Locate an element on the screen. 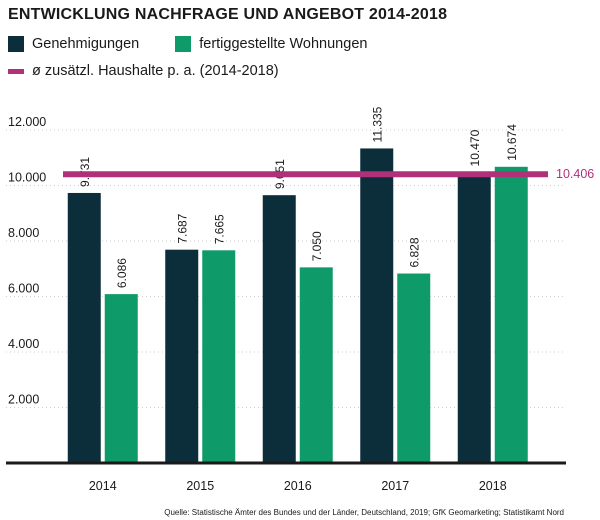 The image size is (600, 520). legend-swatch-haushalte is located at coordinates (16, 71).